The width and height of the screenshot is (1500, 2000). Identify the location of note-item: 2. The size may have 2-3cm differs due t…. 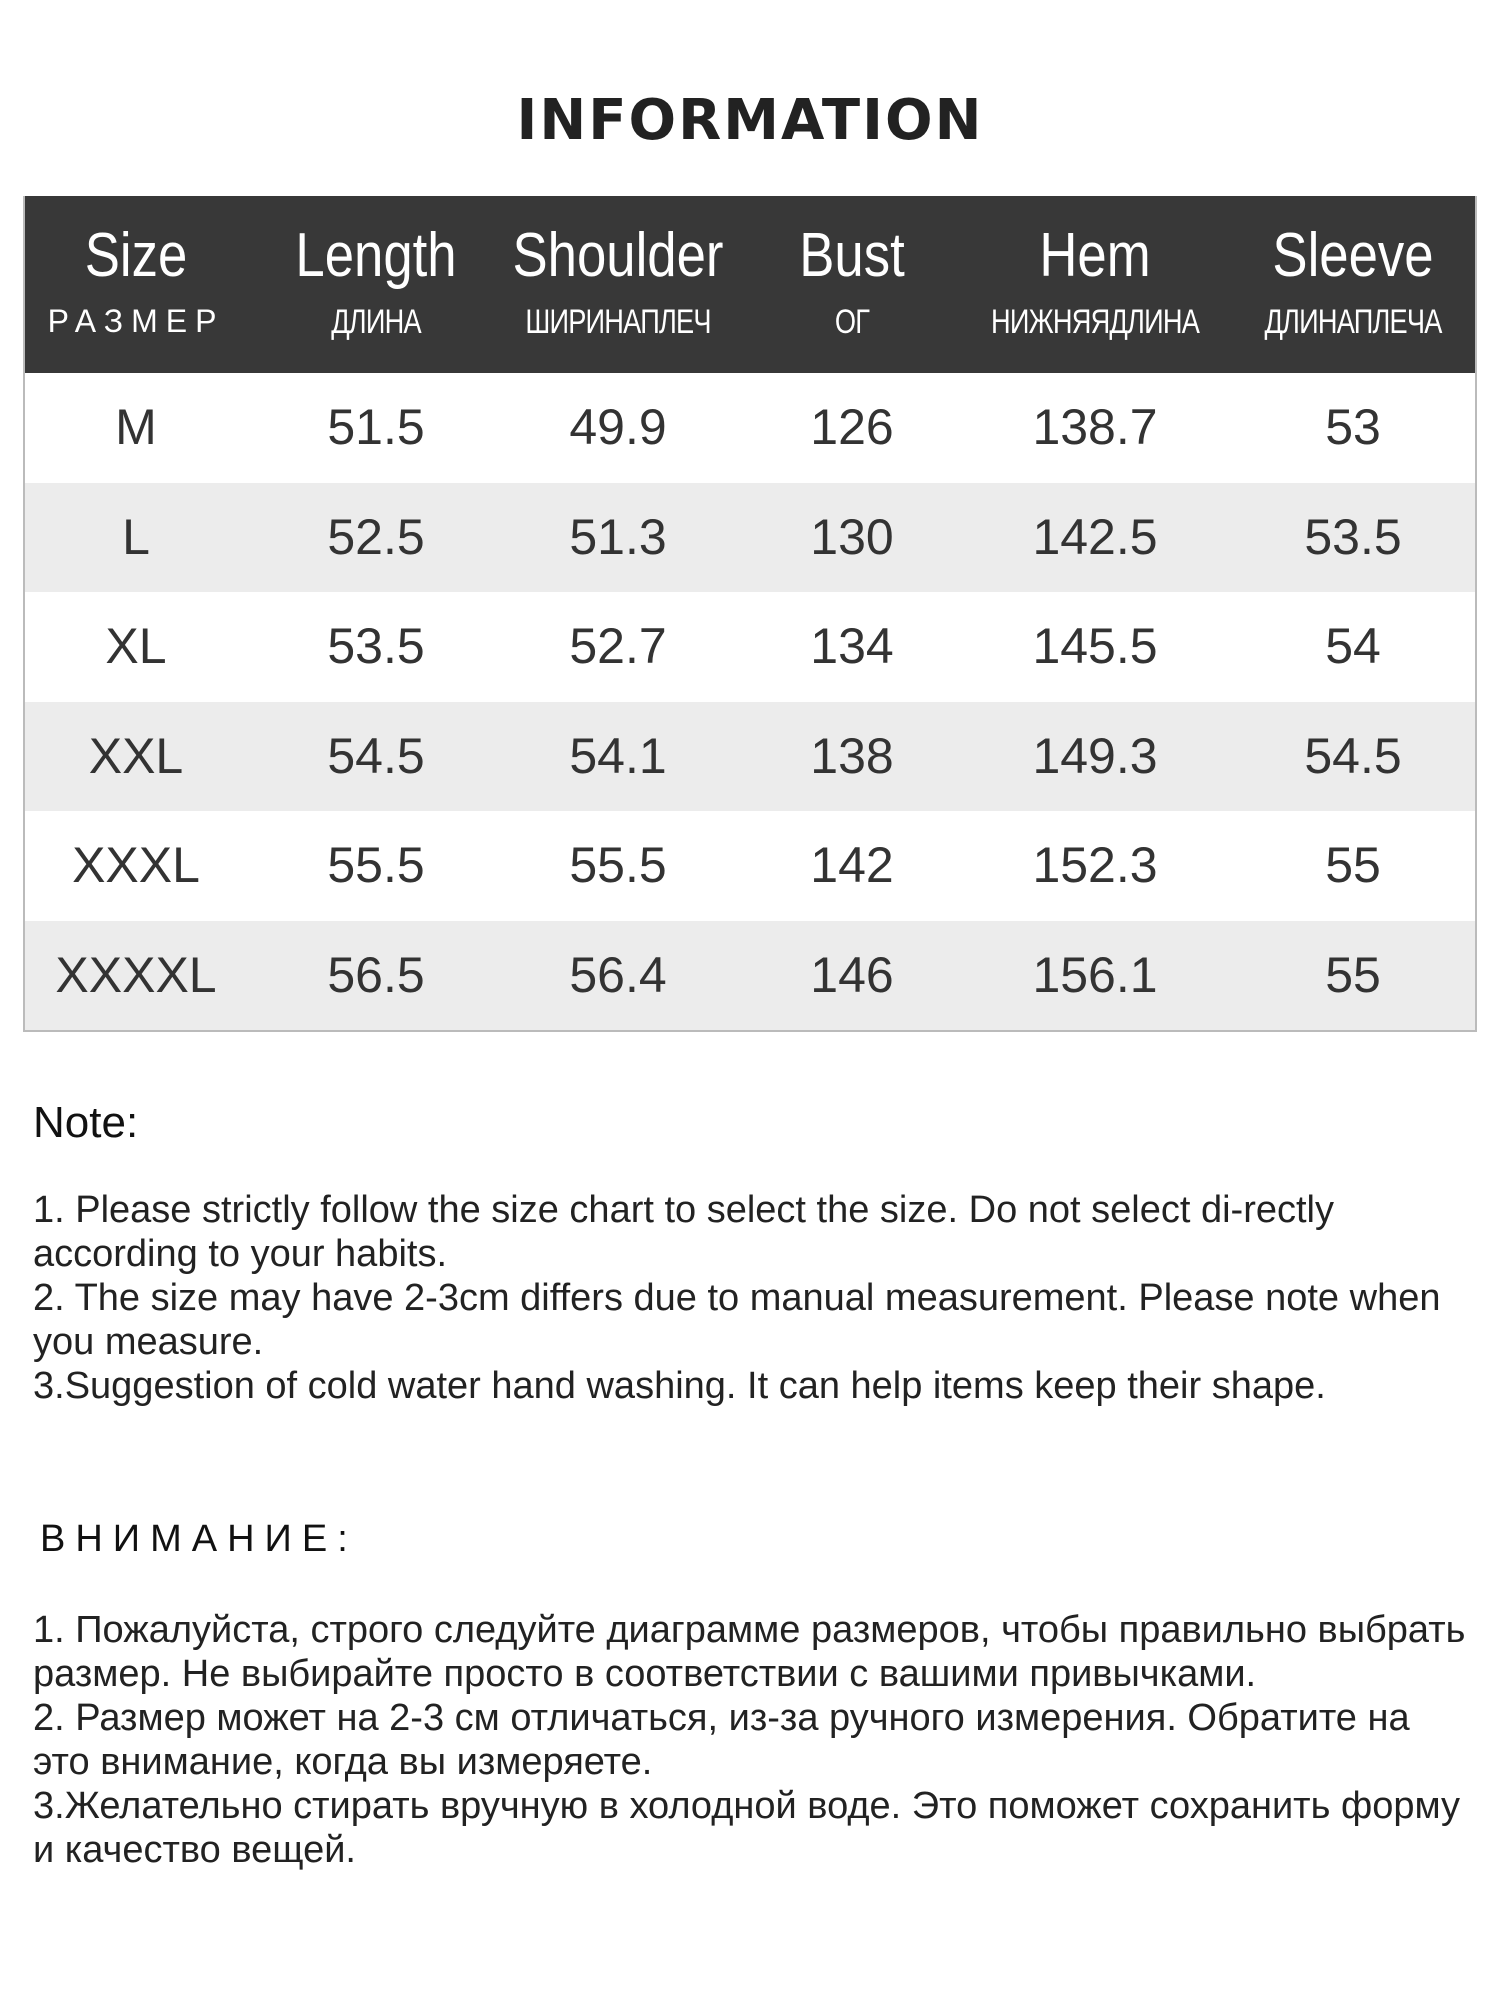
(737, 1320).